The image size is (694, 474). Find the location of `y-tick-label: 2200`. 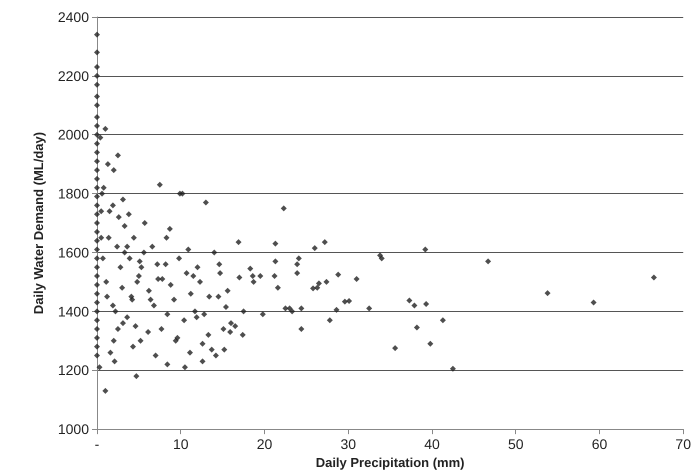

y-tick-label: 2200 is located at coordinates (74, 76).